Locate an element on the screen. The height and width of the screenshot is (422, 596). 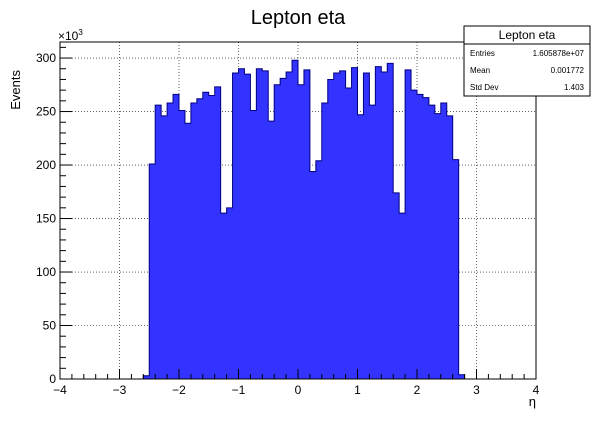
stats-label-mean: Mean is located at coordinates (480, 70).